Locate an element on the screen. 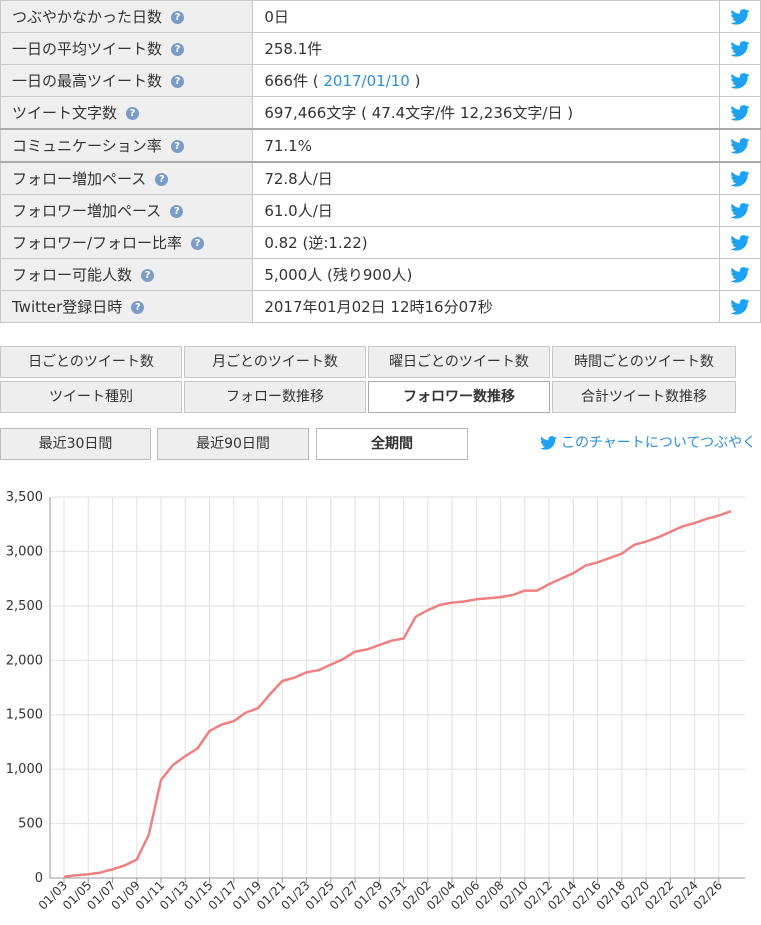 The height and width of the screenshot is (925, 761). y-tick-label: 0 is located at coordinates (39, 878).